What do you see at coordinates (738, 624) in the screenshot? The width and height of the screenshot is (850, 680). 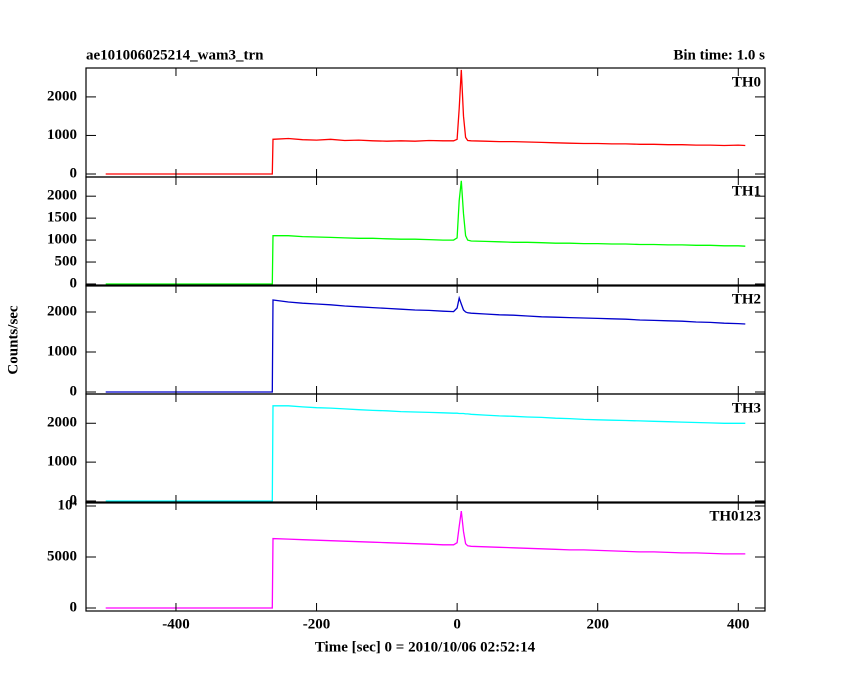 I see `x-tick-label: 400` at bounding box center [738, 624].